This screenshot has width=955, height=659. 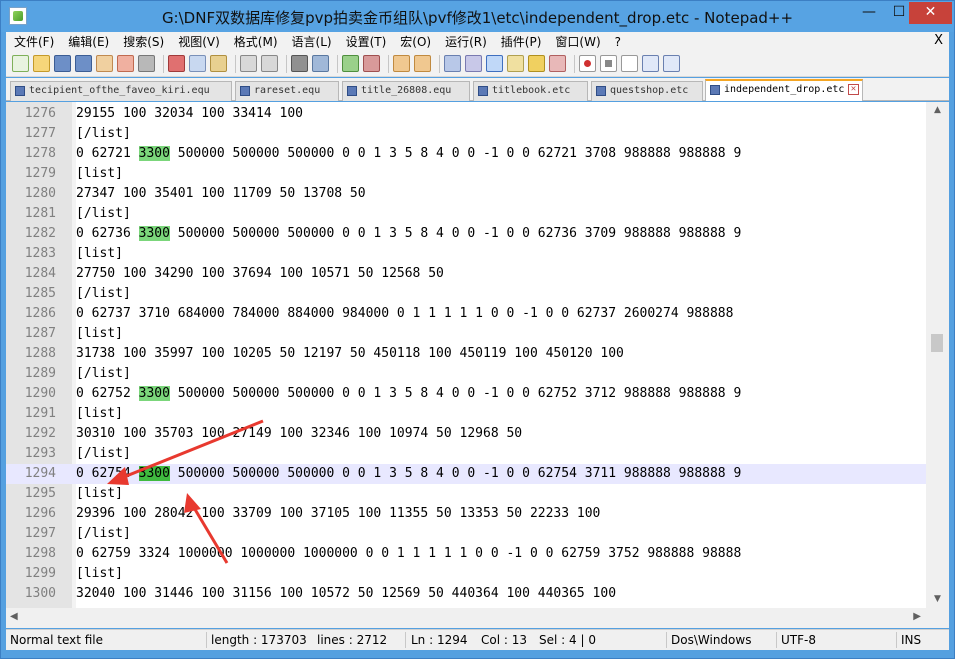 What do you see at coordinates (416, 42) in the screenshot?
I see `menu-macro: 宏(O)` at bounding box center [416, 42].